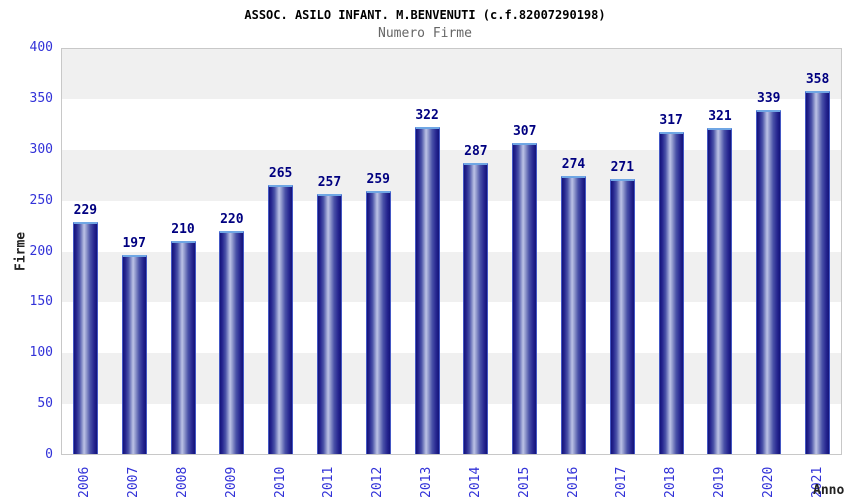 Image resolution: width=850 pixels, height=500 pixels. What do you see at coordinates (378, 323) in the screenshot?
I see `bar-2012` at bounding box center [378, 323].